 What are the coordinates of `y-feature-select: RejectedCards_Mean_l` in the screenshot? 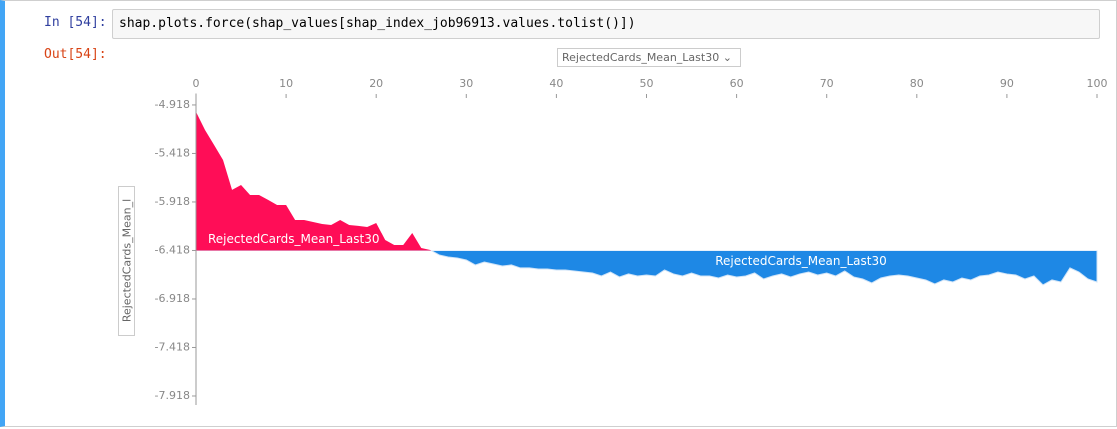 It's located at (126, 261).